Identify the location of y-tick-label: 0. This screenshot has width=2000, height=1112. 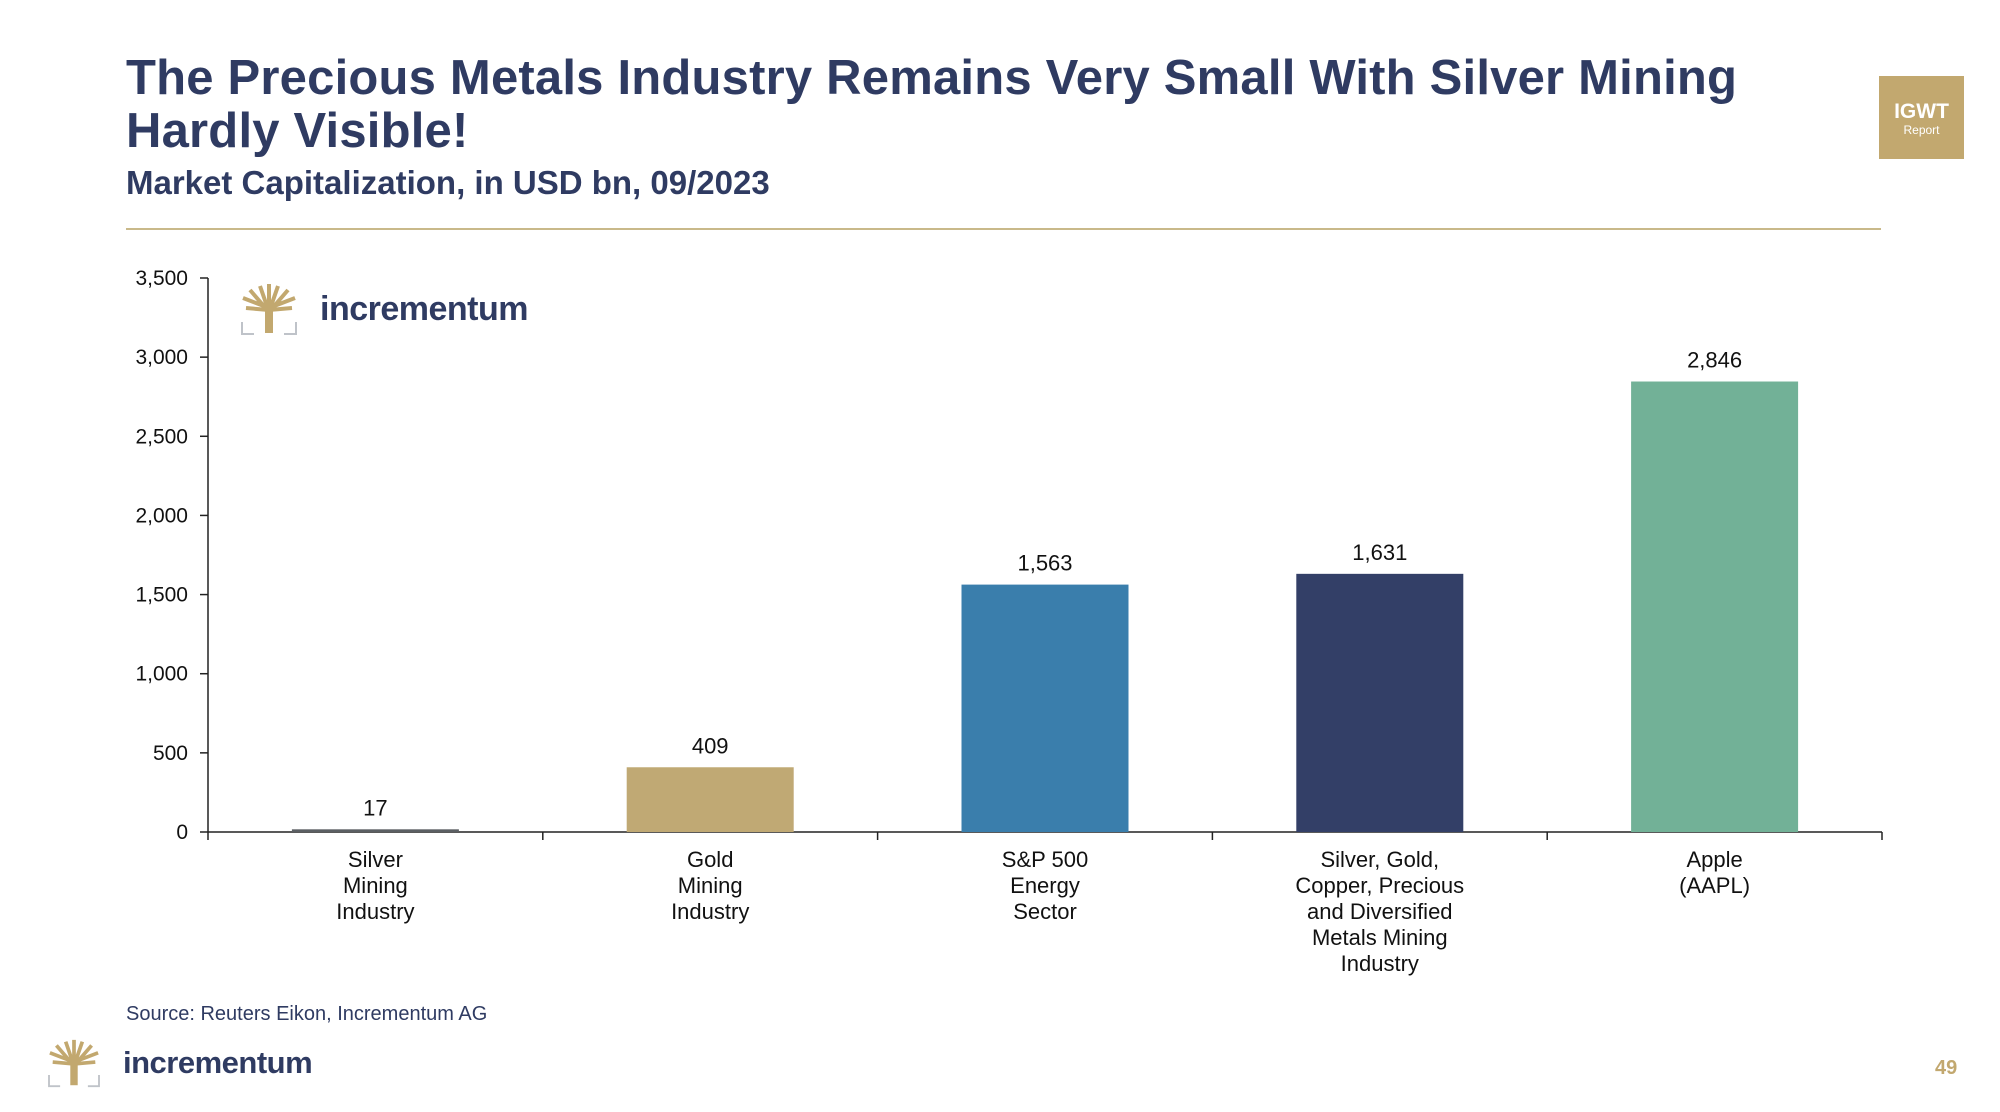
(182, 832).